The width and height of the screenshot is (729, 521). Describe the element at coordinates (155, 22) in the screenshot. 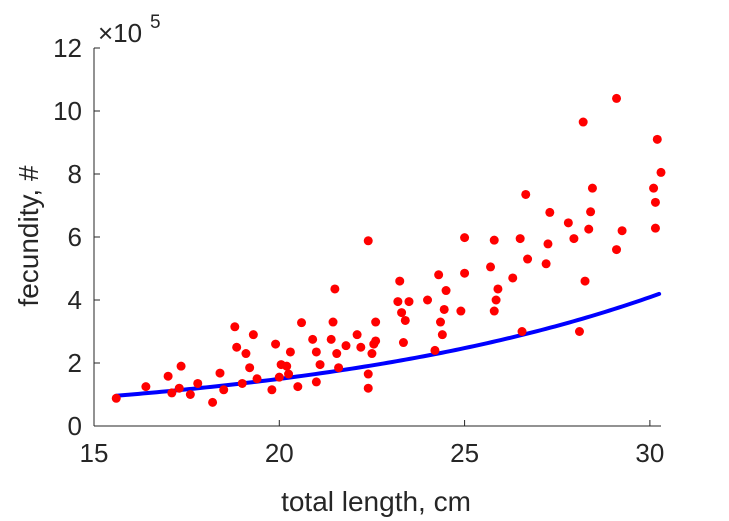

I see `y-scale-factor-exponent: 5` at that location.